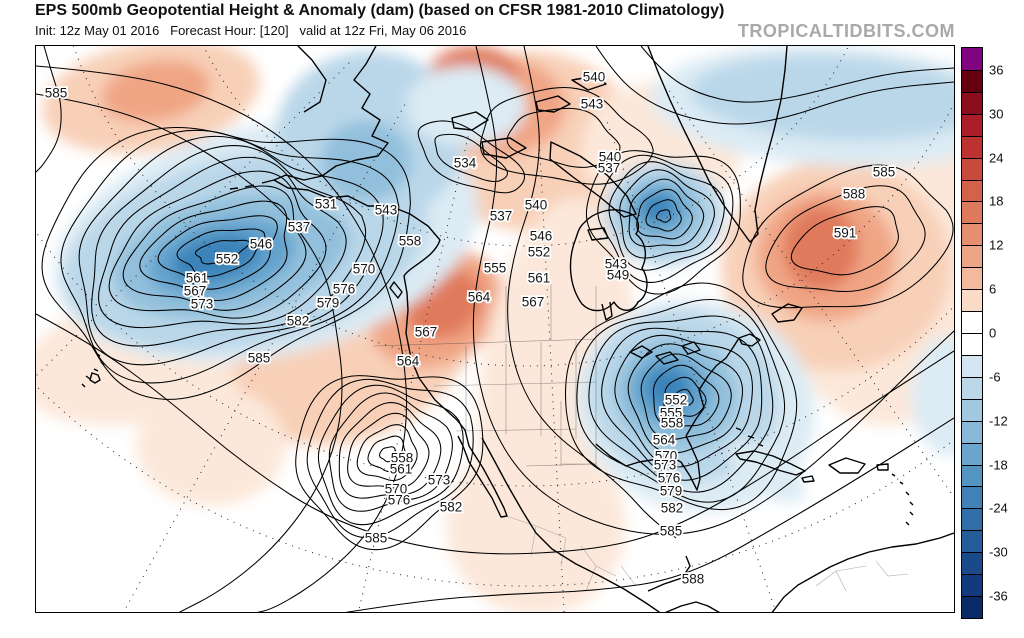 This screenshot has height=638, width=1024. I want to click on colorbar-tick-label: 12, so click(996, 245).